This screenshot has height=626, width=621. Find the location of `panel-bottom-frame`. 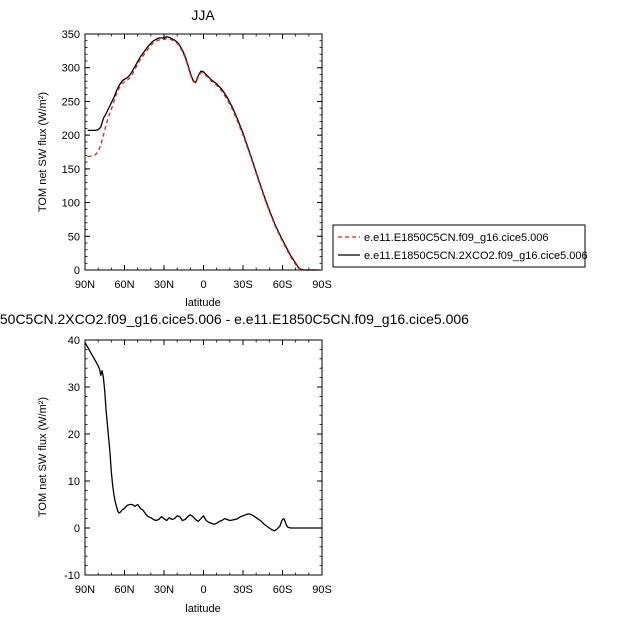

panel-bottom-frame is located at coordinates (203, 457).